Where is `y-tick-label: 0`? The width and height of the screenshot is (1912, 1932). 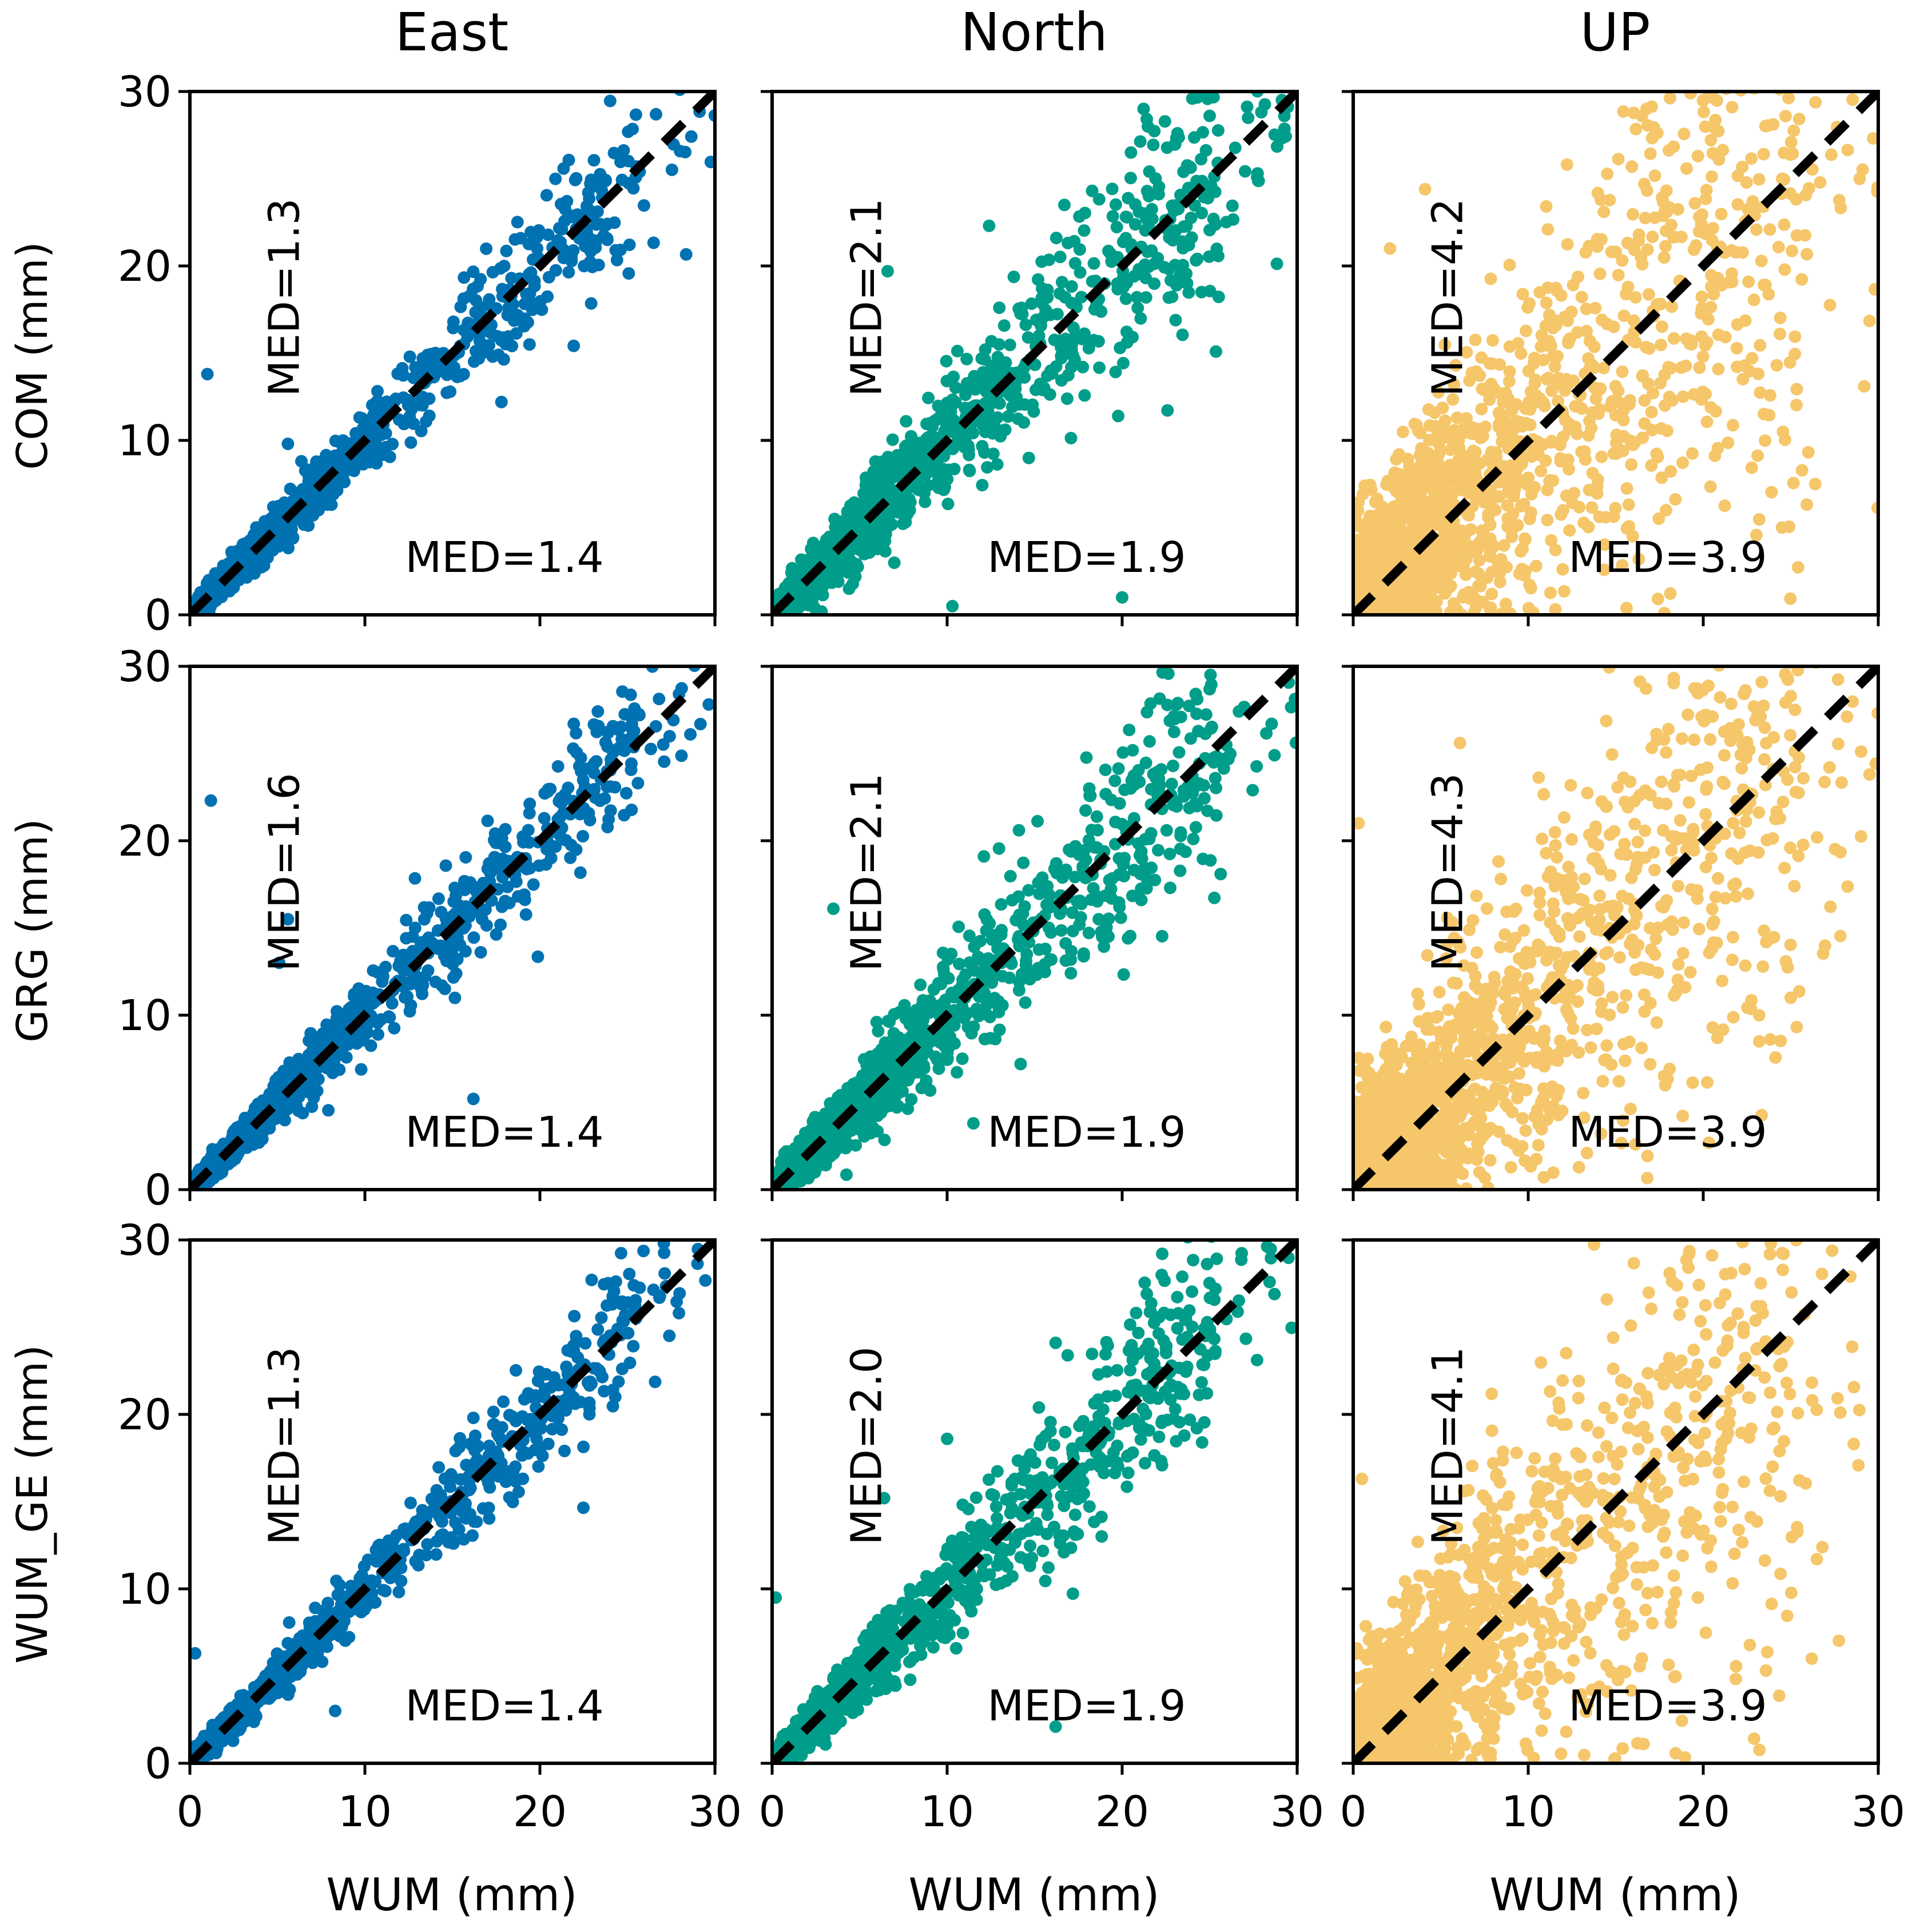
y-tick-label: 0 is located at coordinates (158, 615).